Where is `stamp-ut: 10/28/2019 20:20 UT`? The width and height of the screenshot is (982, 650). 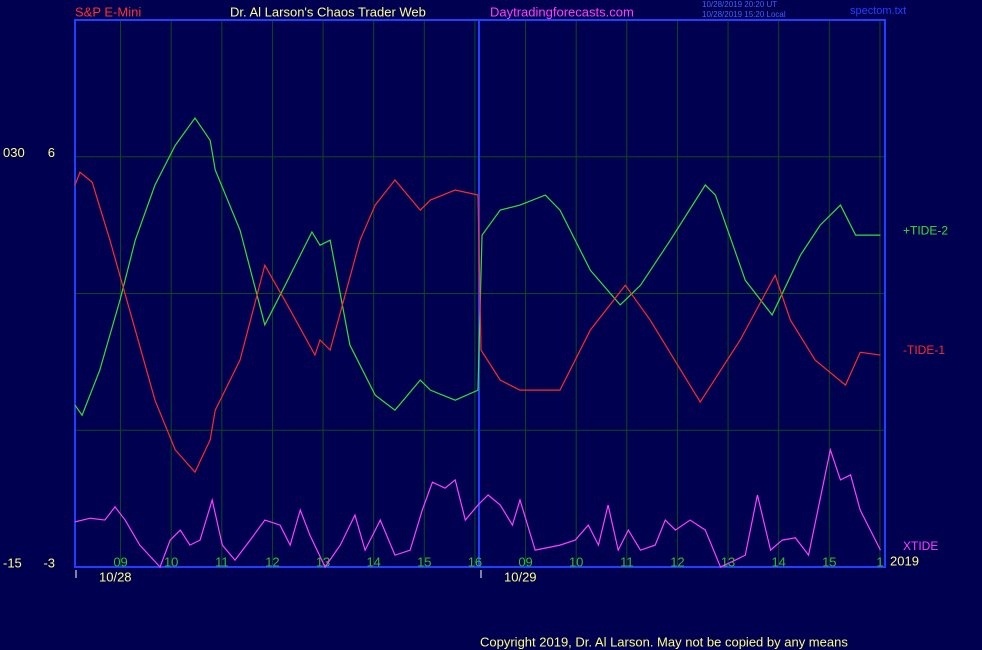 stamp-ut: 10/28/2019 20:20 UT is located at coordinates (739, 4).